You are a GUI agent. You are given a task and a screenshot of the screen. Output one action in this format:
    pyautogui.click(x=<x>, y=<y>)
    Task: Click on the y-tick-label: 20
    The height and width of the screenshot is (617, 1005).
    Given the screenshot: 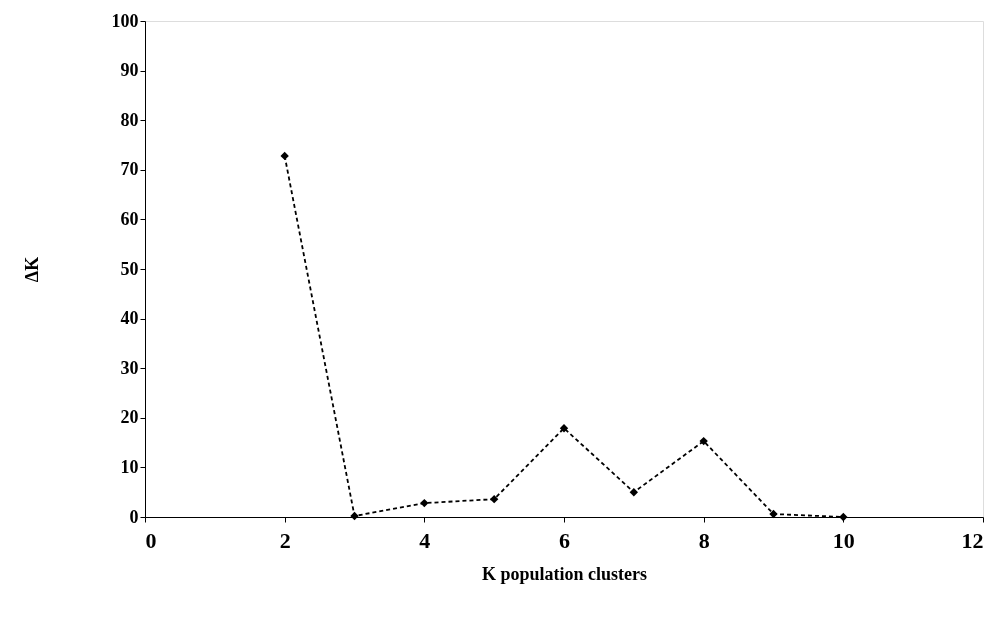 What is the action you would take?
    pyautogui.click(x=129, y=417)
    